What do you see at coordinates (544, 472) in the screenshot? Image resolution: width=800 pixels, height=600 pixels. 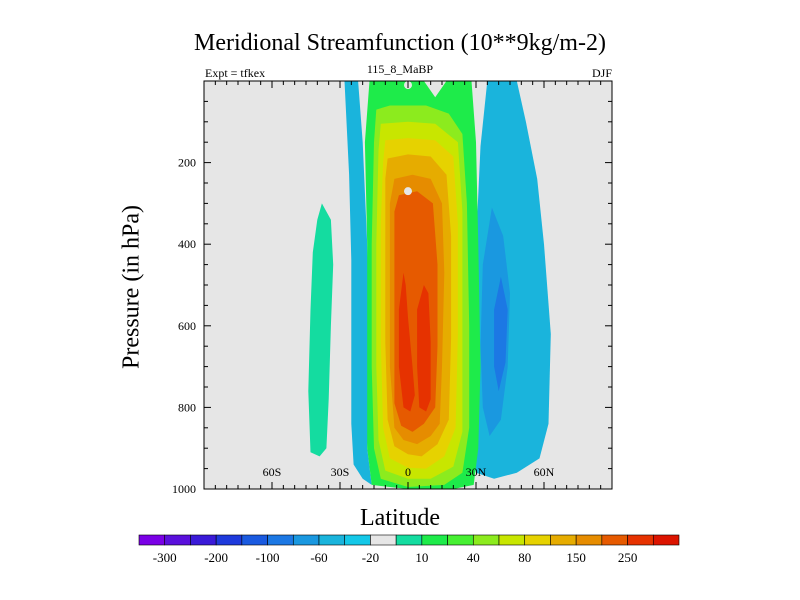 I see `x-tick-label: 60N` at bounding box center [544, 472].